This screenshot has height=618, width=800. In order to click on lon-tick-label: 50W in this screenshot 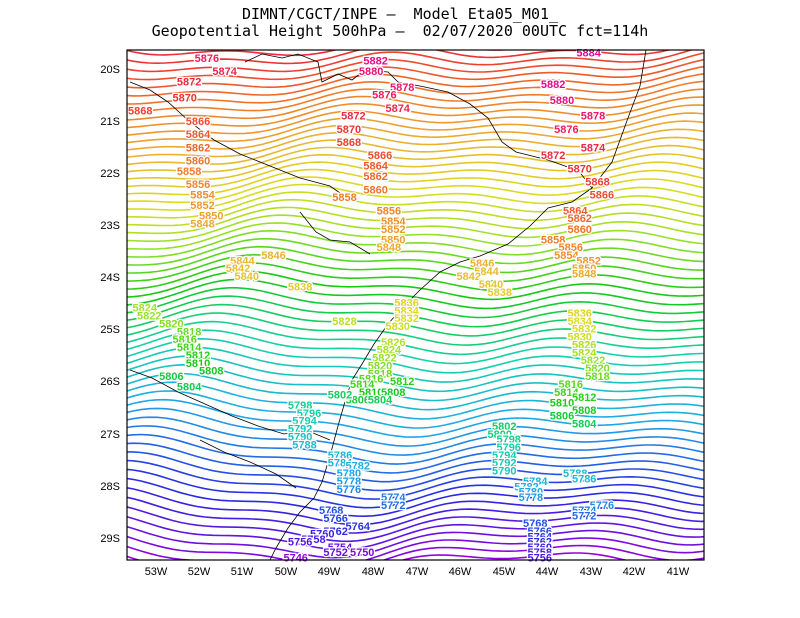, I will do `click(286, 572)`.